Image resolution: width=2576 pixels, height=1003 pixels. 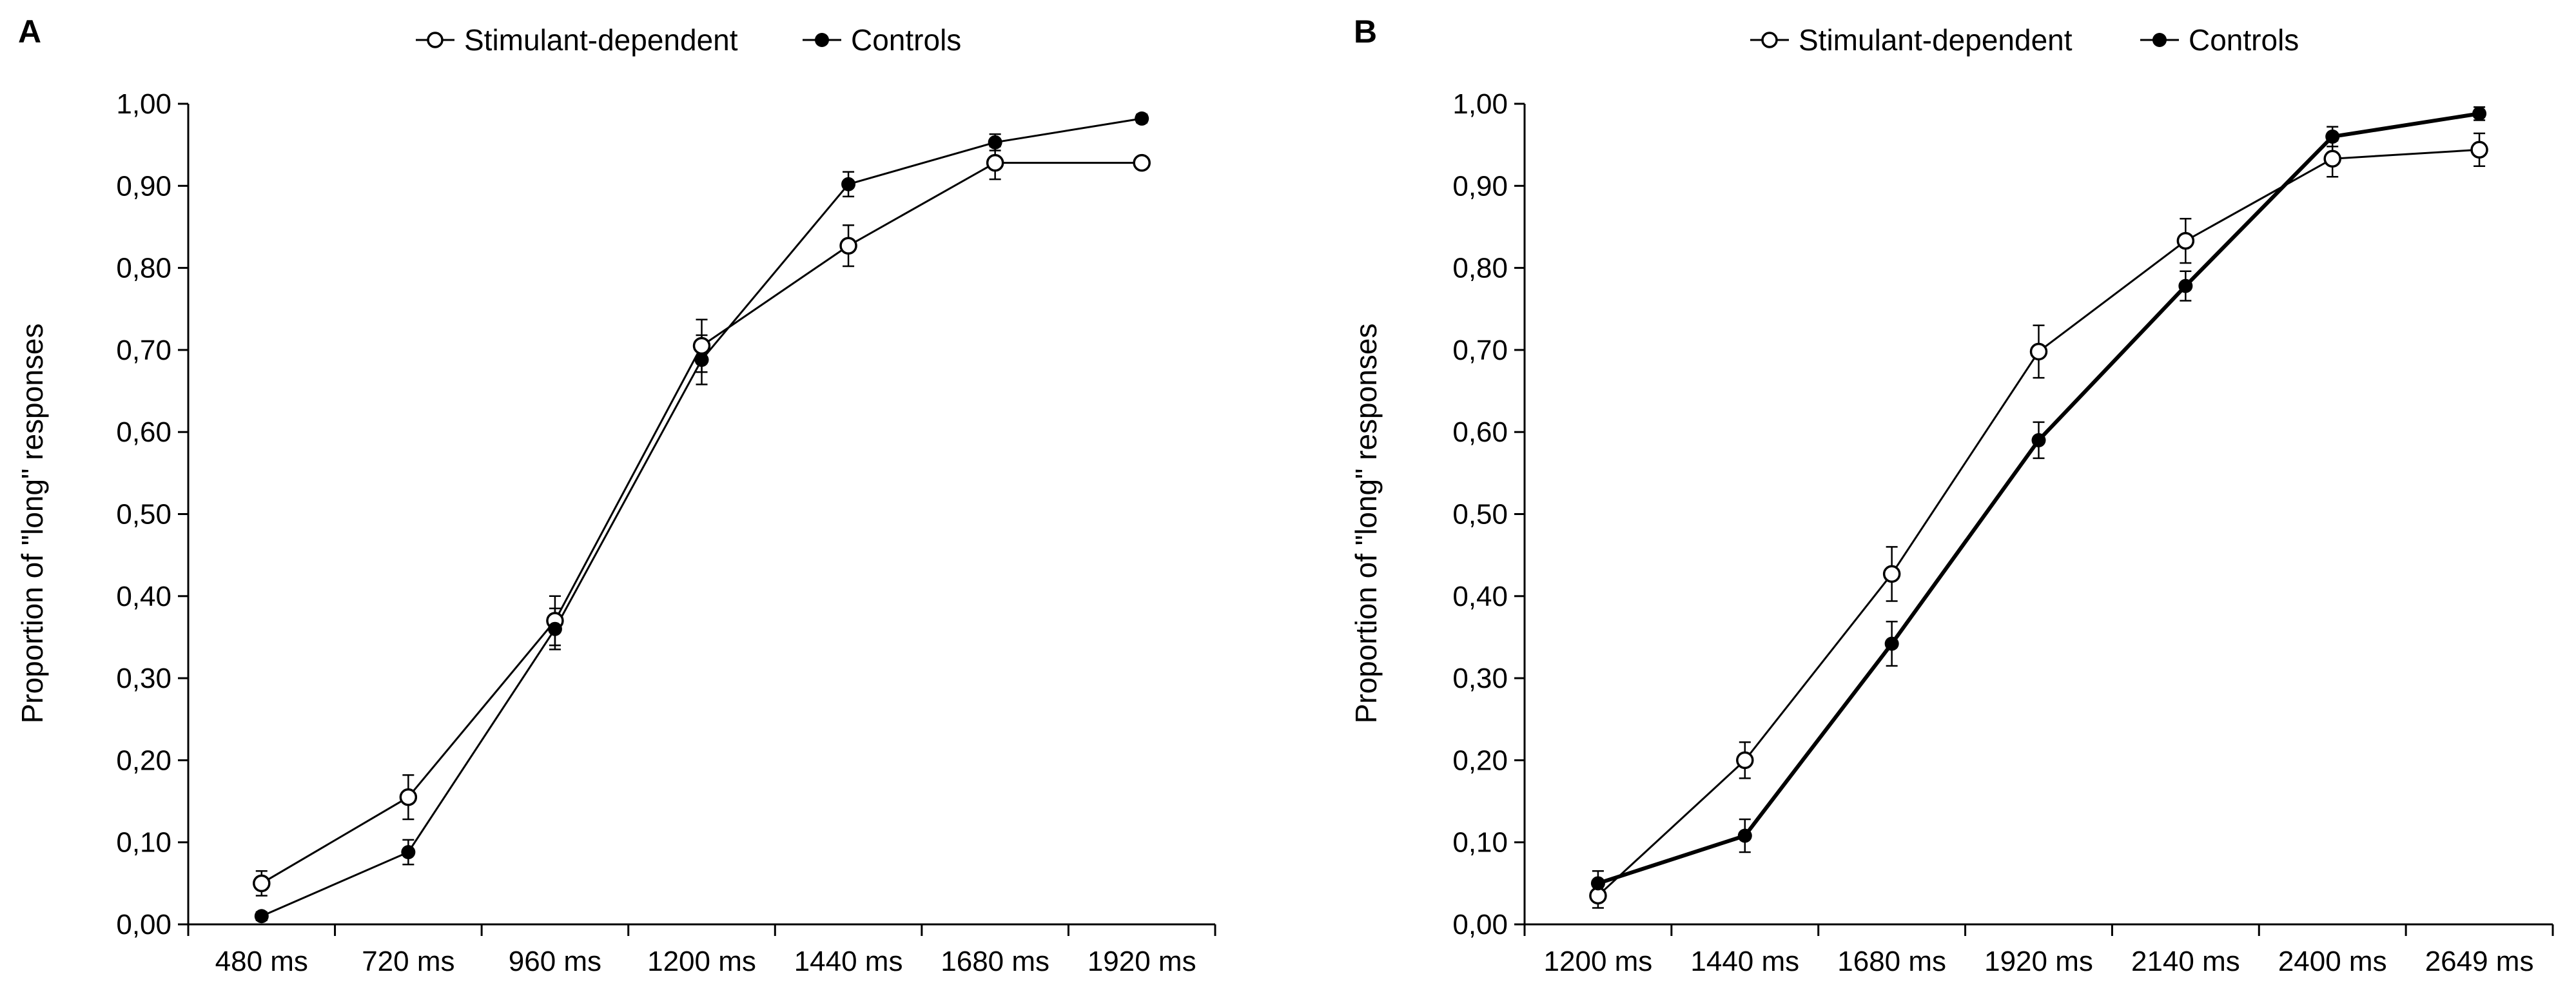 I want to click on y-tick-label-a: 0,40, so click(x=143, y=596).